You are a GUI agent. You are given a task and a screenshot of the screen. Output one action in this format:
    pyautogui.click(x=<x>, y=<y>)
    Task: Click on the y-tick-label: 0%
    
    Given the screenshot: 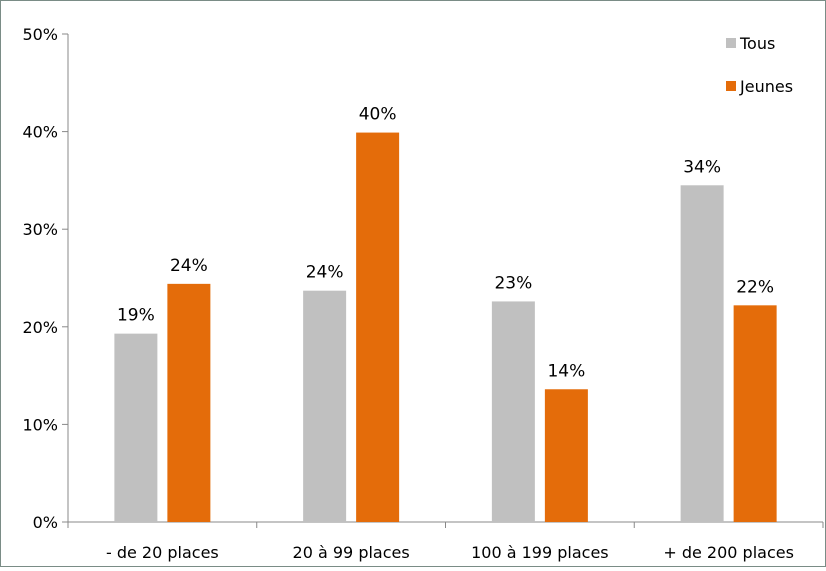 What is the action you would take?
    pyautogui.click(x=45, y=522)
    